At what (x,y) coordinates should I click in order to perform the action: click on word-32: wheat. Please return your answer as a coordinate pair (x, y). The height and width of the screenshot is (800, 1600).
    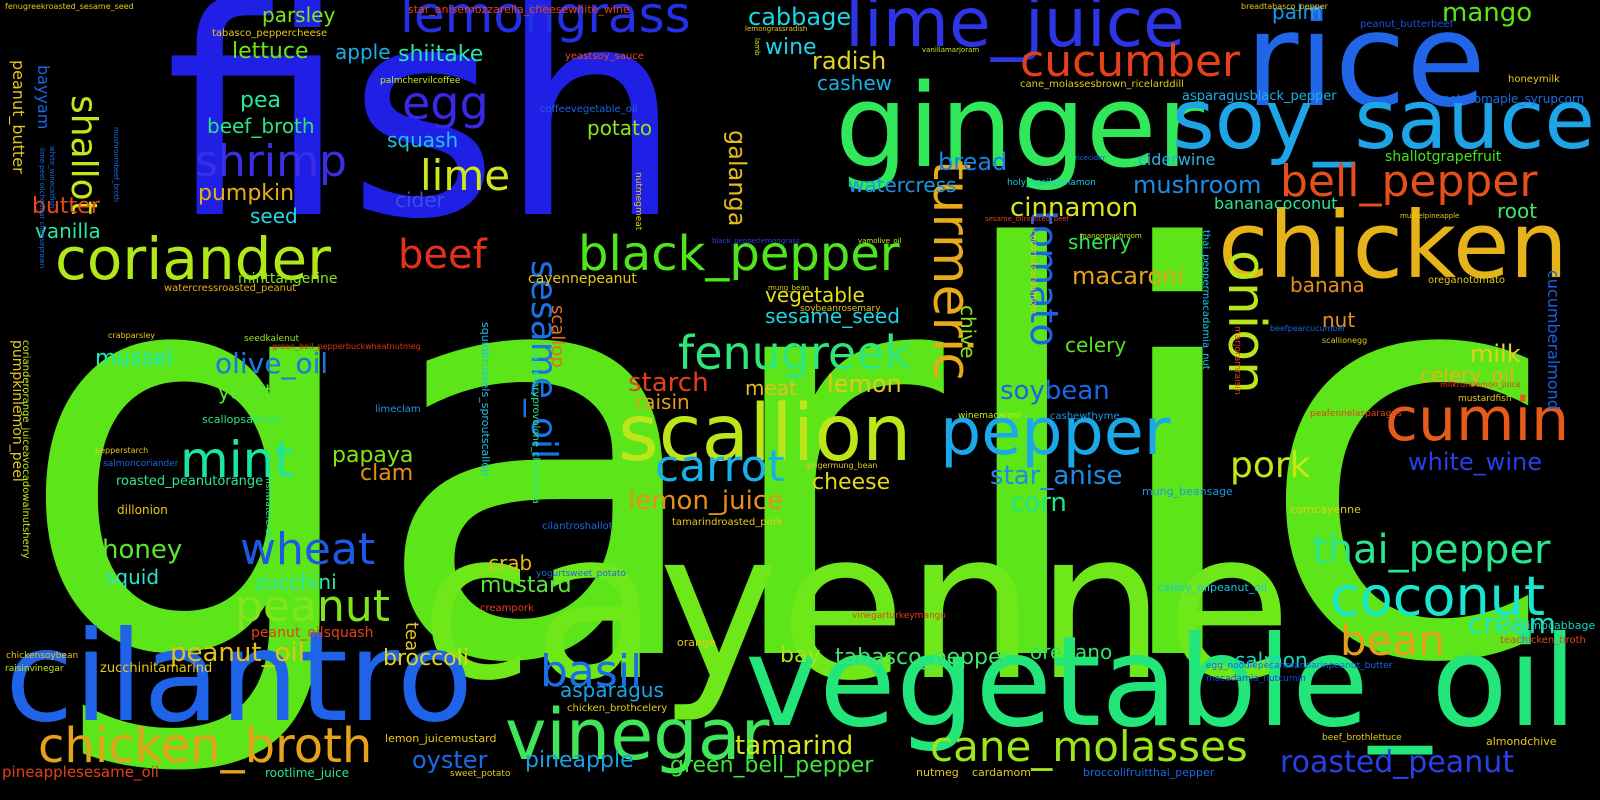
    Looking at the image, I should click on (308, 549).